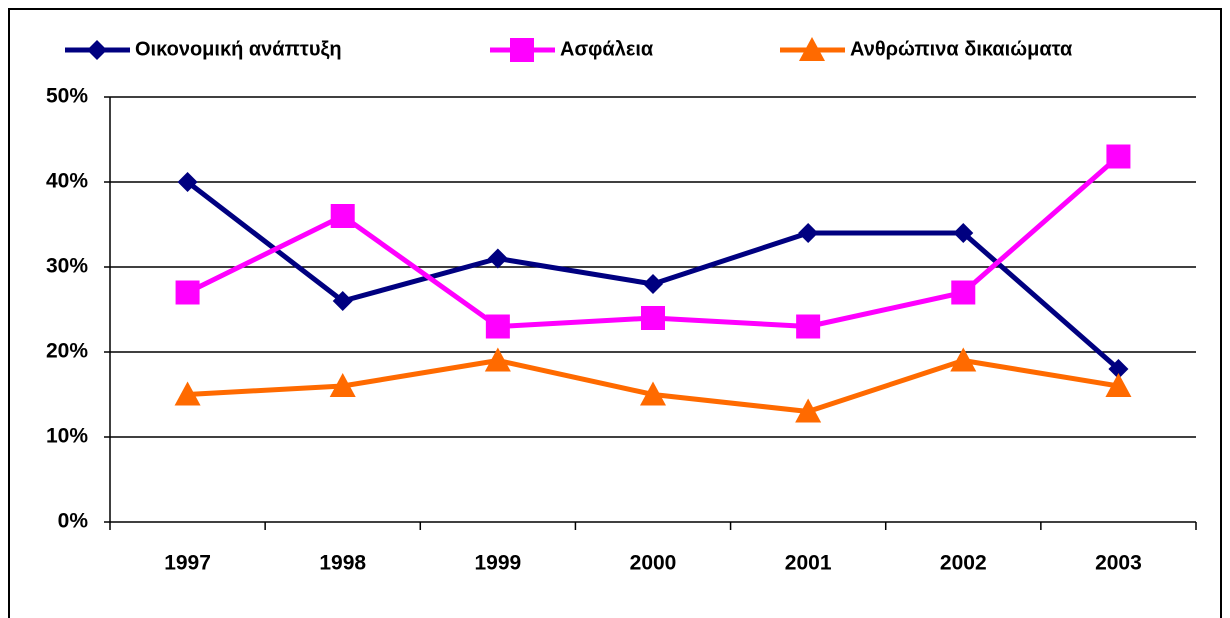 The image size is (1230, 618). Describe the element at coordinates (67, 266) in the screenshot. I see `y-tick-label: 30%` at that location.